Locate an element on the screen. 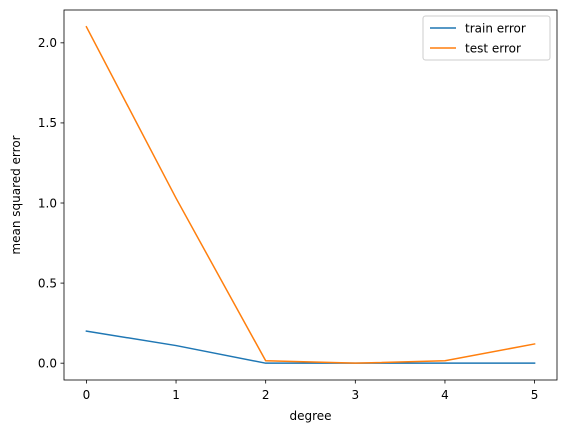 This screenshot has width=567, height=436. legend: train error test error is located at coordinates (486, 38).